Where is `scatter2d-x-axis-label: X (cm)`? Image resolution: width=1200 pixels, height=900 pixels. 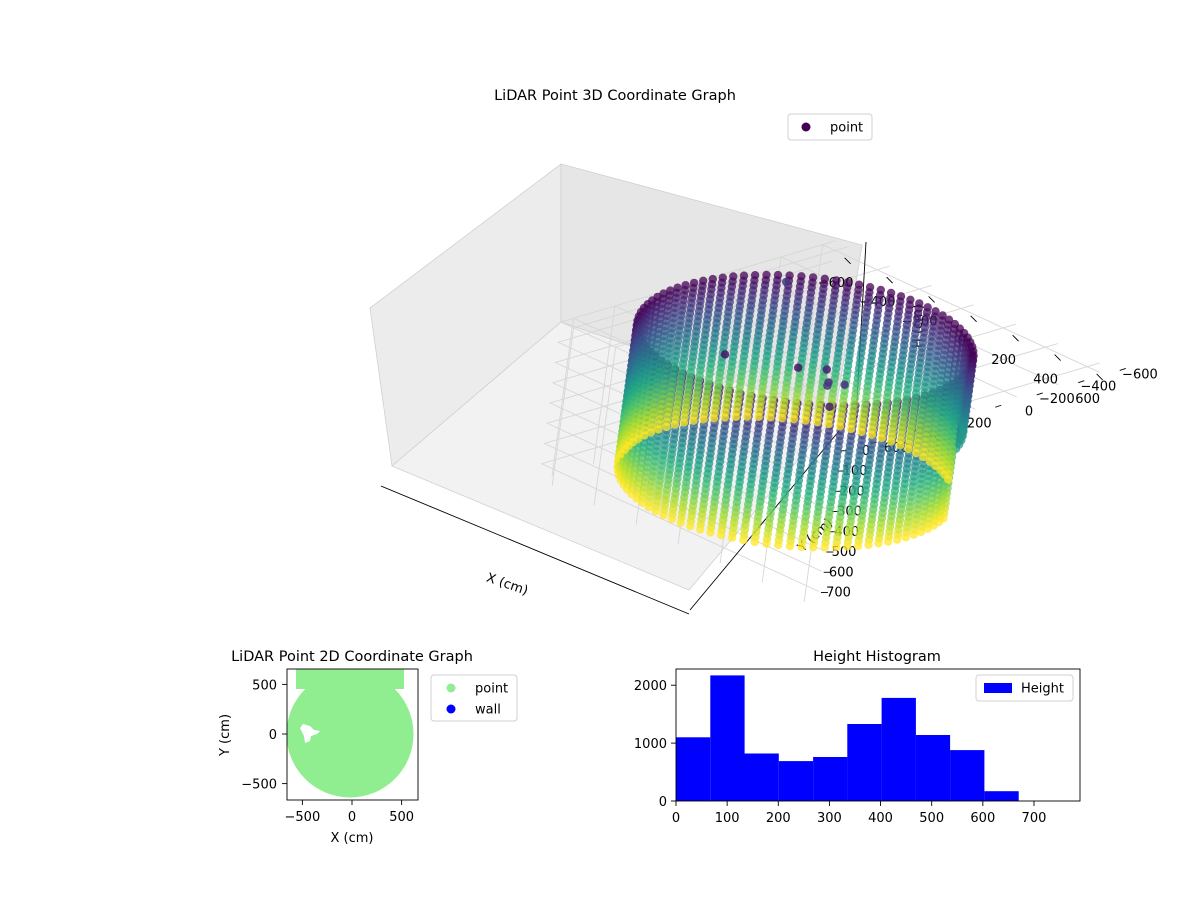 scatter2d-x-axis-label: X (cm) is located at coordinates (352, 838).